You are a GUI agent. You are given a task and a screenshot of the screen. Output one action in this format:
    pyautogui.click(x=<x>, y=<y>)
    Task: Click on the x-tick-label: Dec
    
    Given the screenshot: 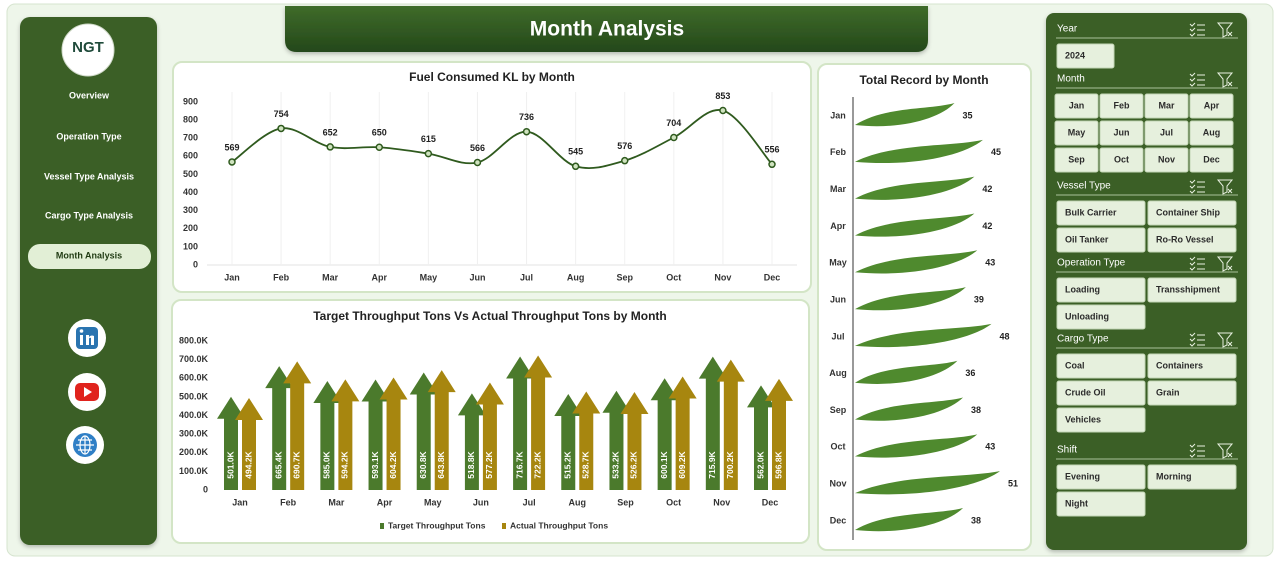 What is the action you would take?
    pyautogui.click(x=770, y=502)
    